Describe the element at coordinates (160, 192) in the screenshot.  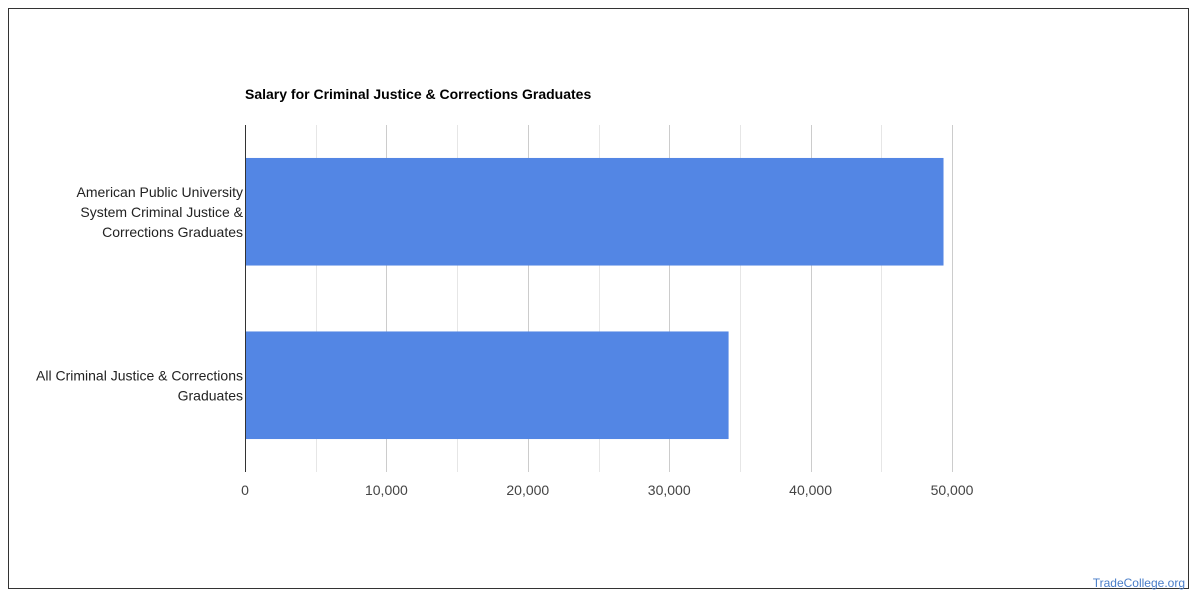
I see `category-label-line: American Public University` at that location.